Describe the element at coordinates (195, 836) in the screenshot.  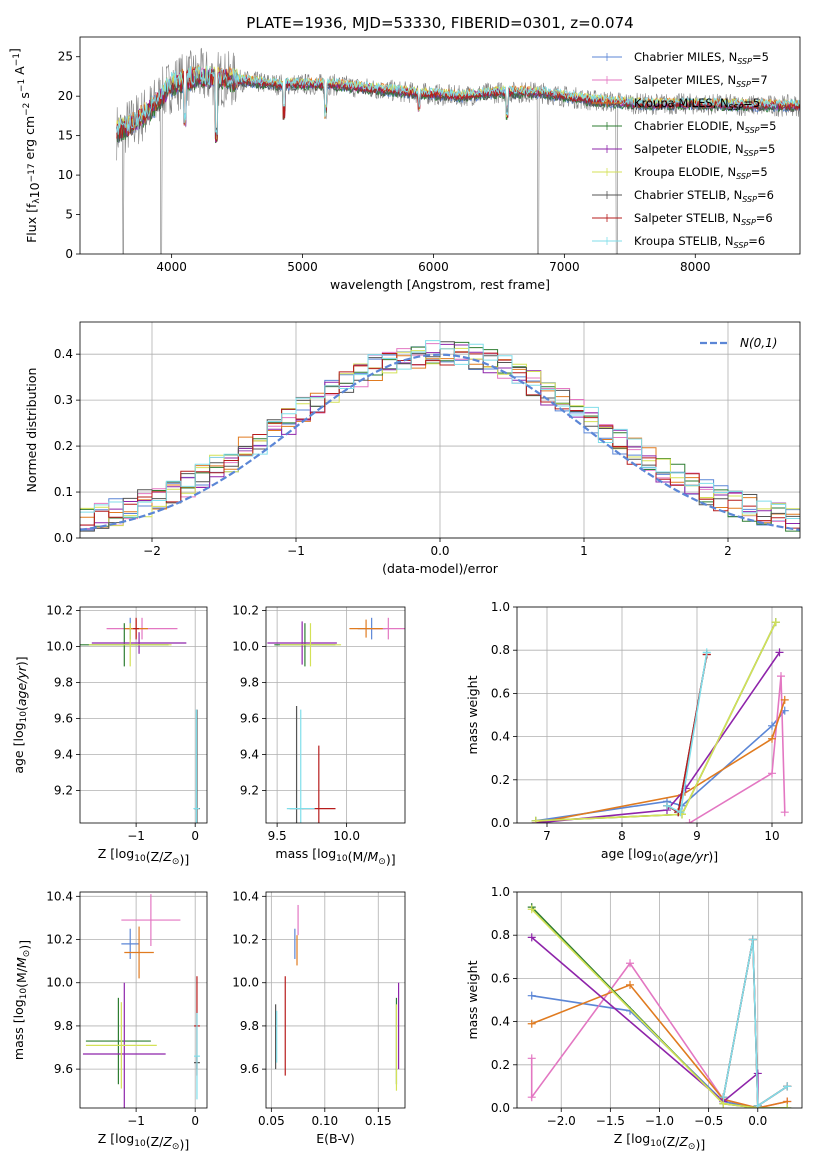
I see `tick-label-x: 0` at that location.